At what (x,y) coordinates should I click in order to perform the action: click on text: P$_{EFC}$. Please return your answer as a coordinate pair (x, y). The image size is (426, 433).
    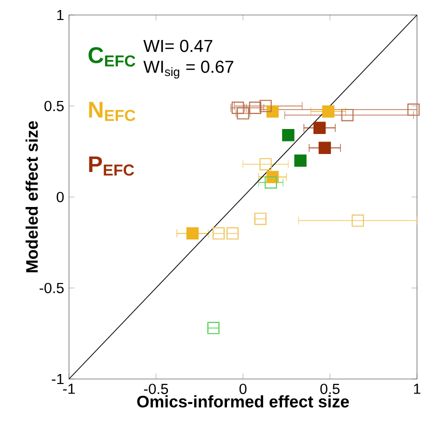
    Looking at the image, I should click on (111, 166).